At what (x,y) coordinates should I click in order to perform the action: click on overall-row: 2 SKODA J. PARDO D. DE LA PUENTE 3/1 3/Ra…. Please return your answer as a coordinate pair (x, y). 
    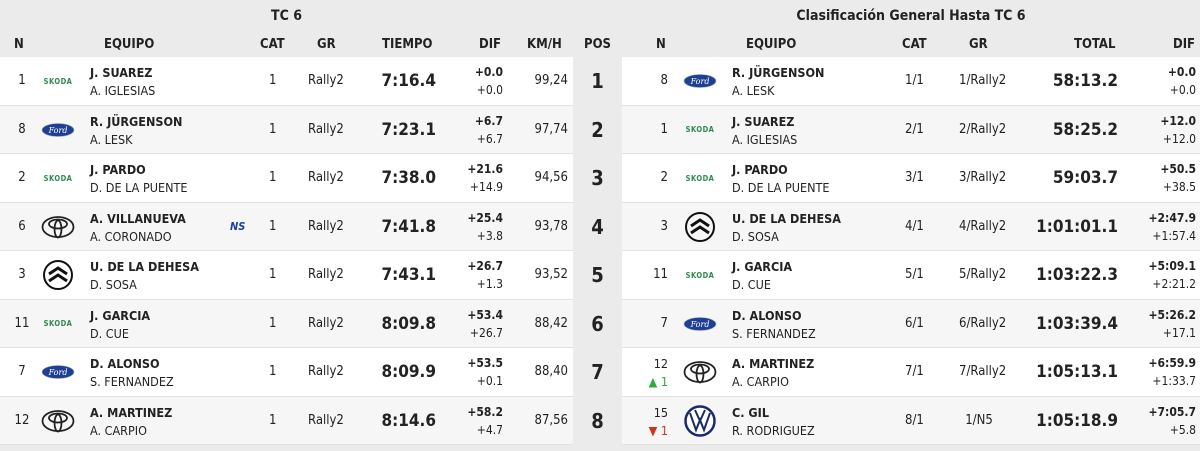
    Looking at the image, I should click on (911, 178).